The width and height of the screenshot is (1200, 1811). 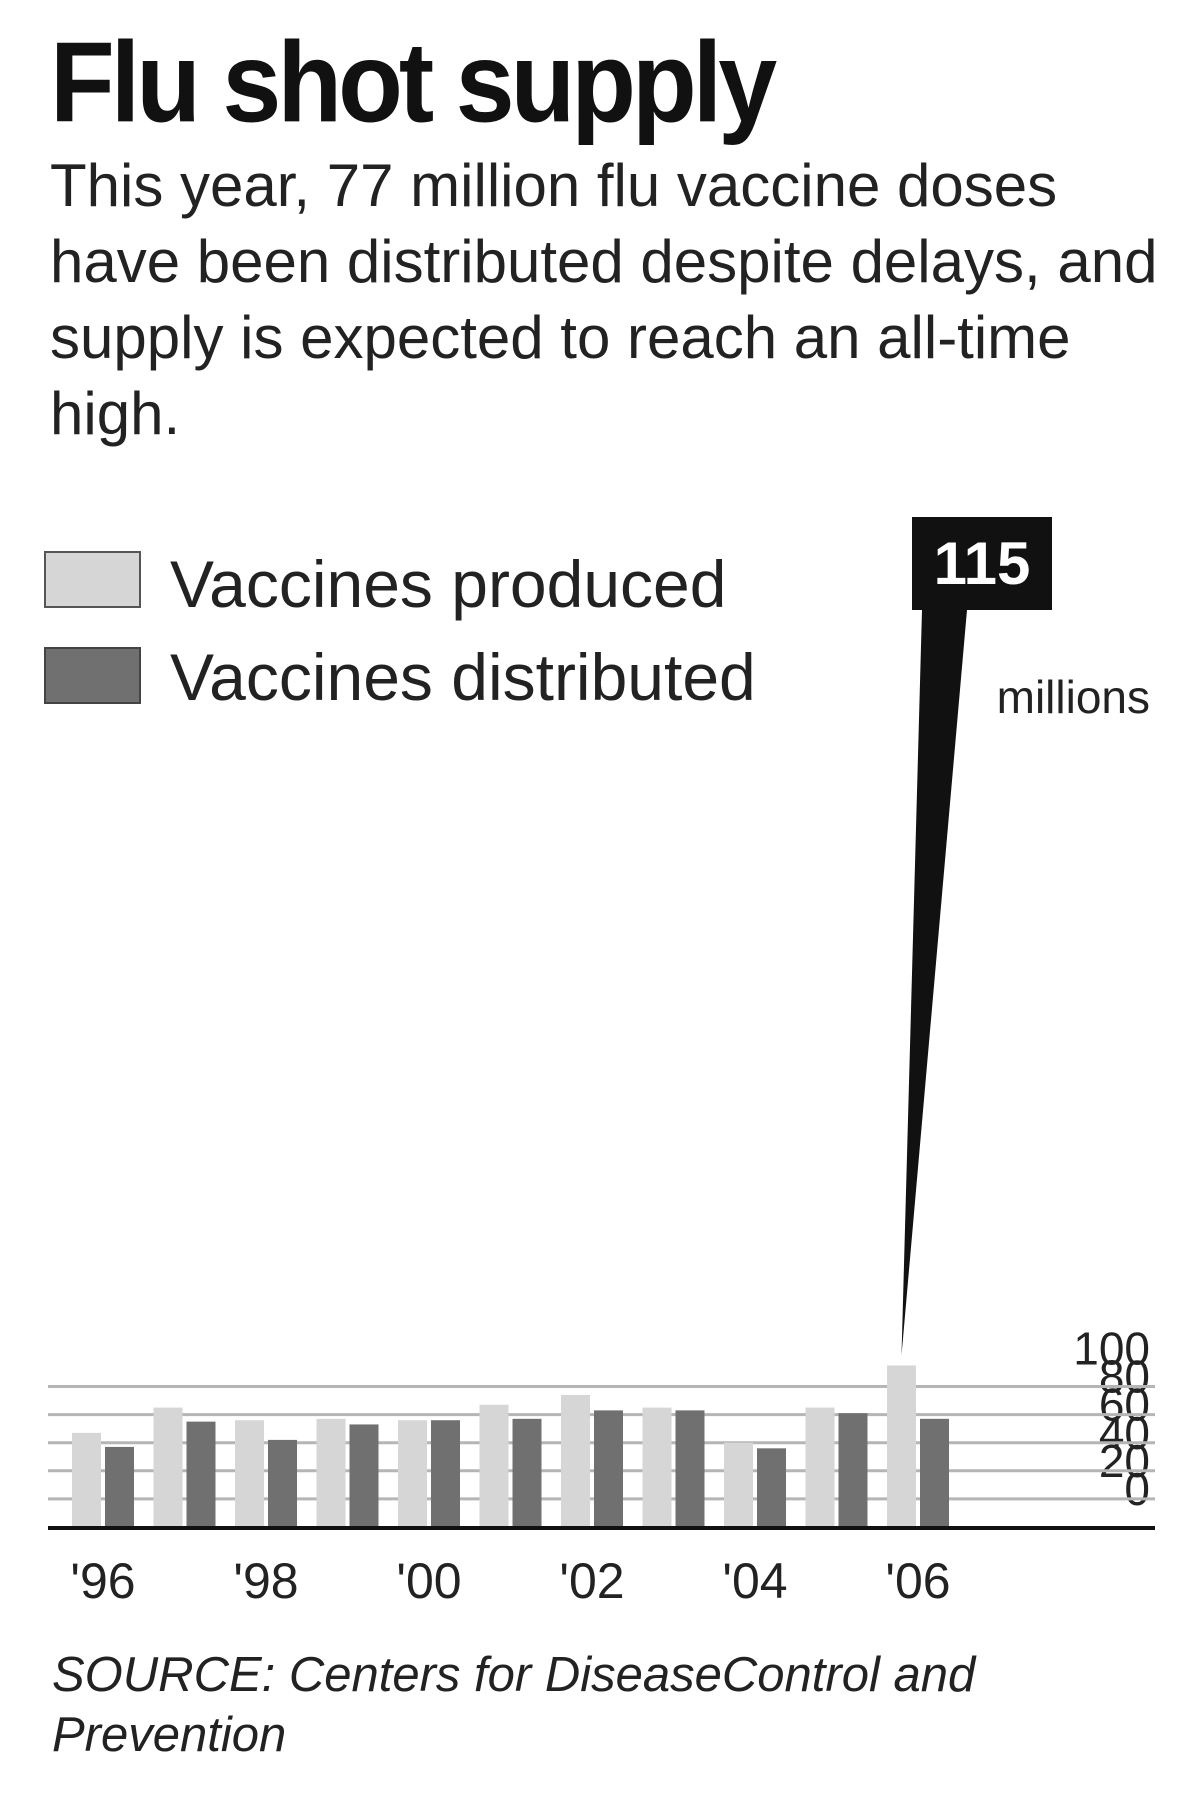 I want to click on callout-box, so click(x=982, y=563).